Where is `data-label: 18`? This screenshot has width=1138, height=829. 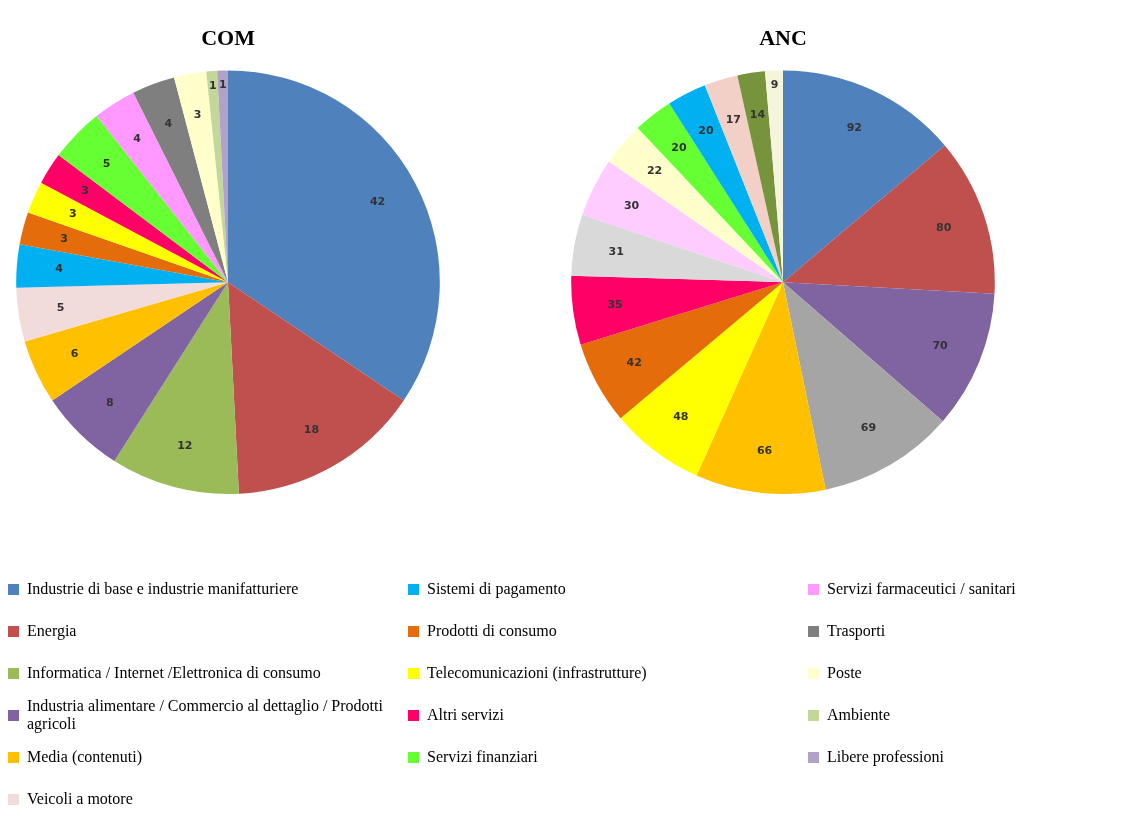 data-label: 18 is located at coordinates (311, 429).